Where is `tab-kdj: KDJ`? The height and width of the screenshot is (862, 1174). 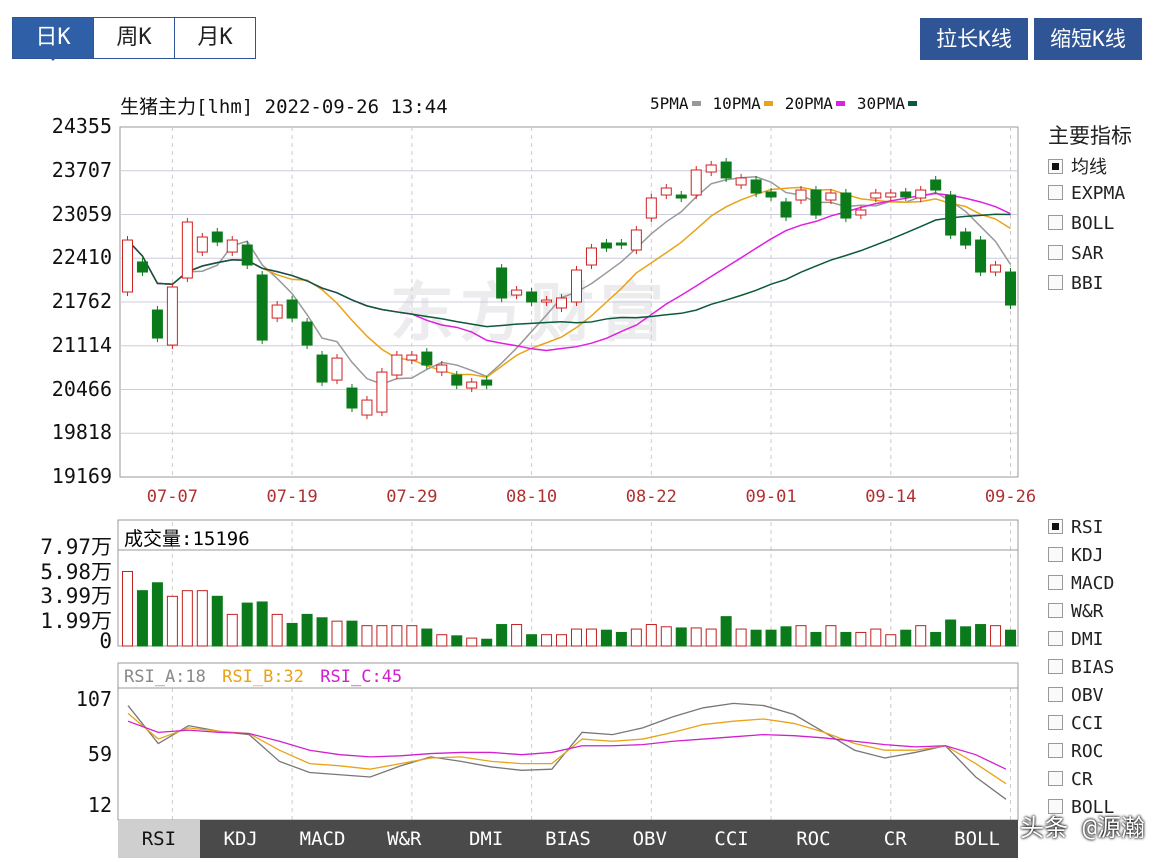
tab-kdj: KDJ is located at coordinates (240, 839).